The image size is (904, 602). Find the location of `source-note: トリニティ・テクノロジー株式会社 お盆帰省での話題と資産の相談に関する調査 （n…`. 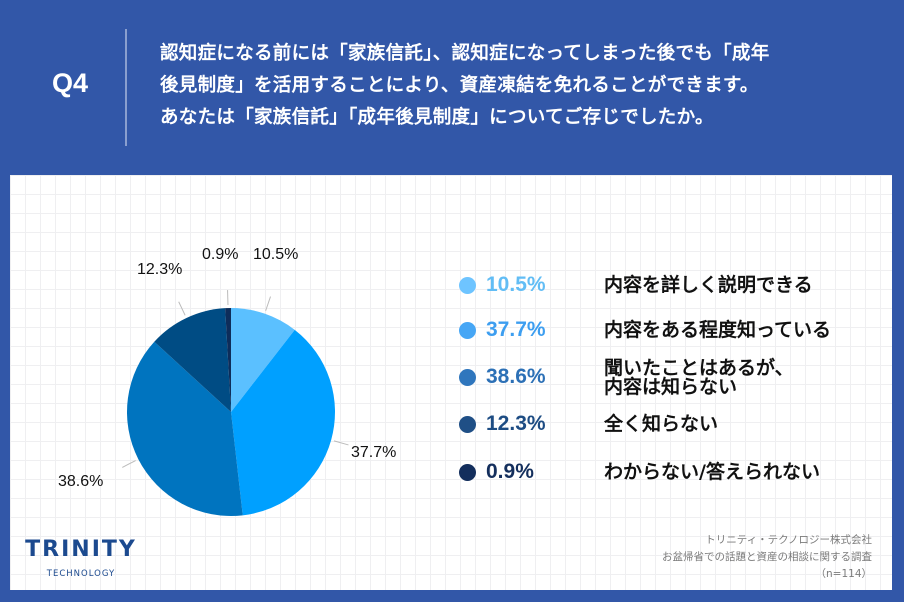

source-note: トリニティ・テクノロジー株式会社 お盆帰省での話題と資産の相談に関する調査 （n… is located at coordinates (767, 557).